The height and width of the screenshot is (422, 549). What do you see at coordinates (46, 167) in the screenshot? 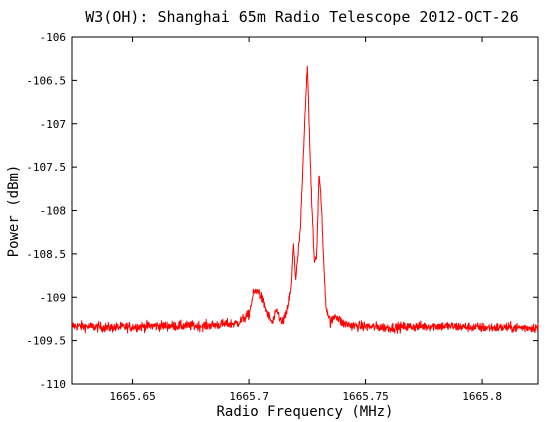
I see `y-tick-label: -107.5` at bounding box center [46, 167].